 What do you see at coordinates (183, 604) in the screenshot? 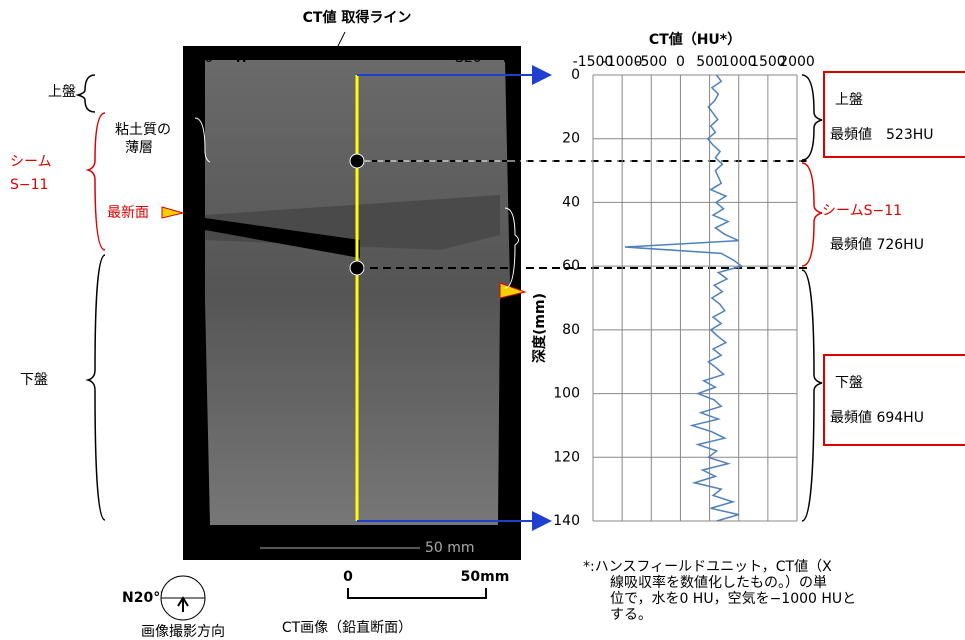
I see `compass-arrow` at bounding box center [183, 604].